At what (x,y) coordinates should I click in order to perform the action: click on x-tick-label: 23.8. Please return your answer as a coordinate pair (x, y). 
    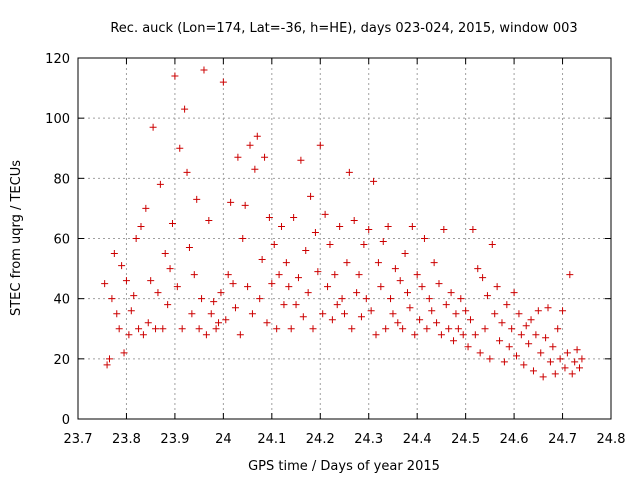
    Looking at the image, I should click on (126, 439).